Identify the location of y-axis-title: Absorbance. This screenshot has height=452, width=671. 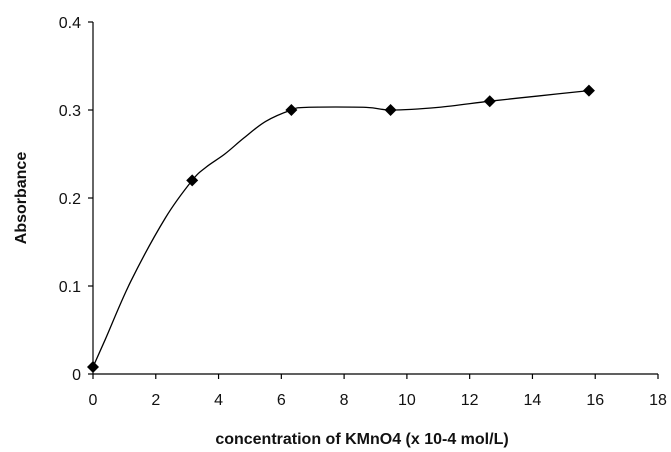
(21, 198).